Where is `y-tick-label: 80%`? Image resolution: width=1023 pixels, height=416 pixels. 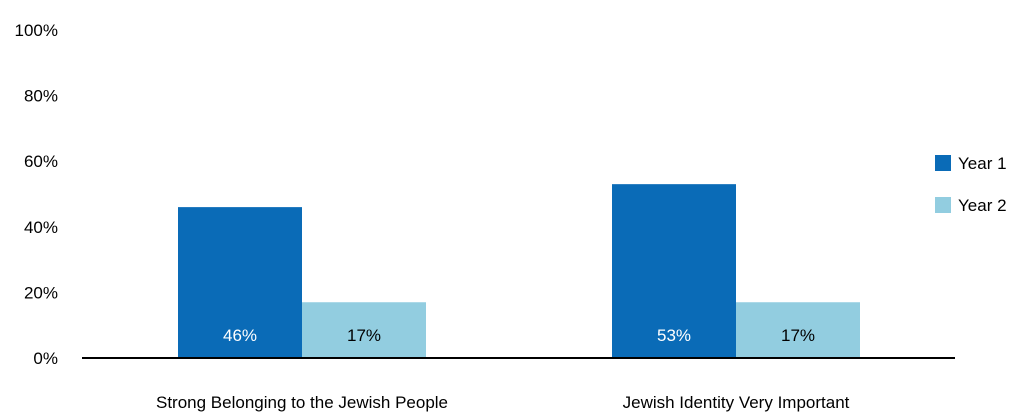
y-tick-label: 80% is located at coordinates (41, 96).